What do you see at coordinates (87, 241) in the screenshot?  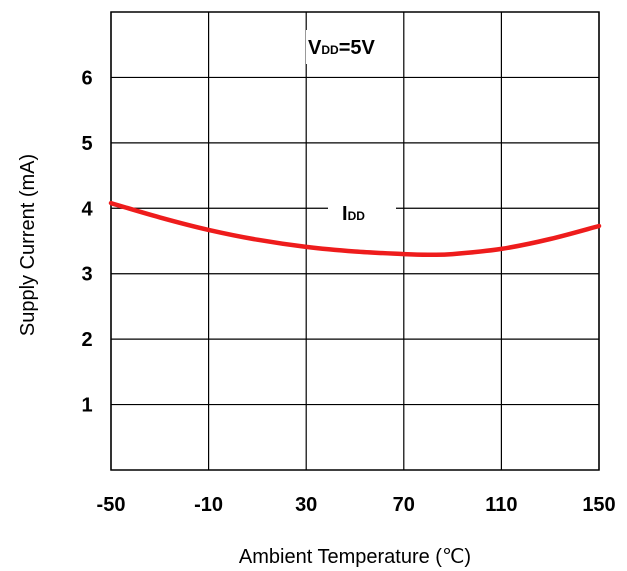 I see `y-tick-labels: 1 2 3 4 5 6` at bounding box center [87, 241].